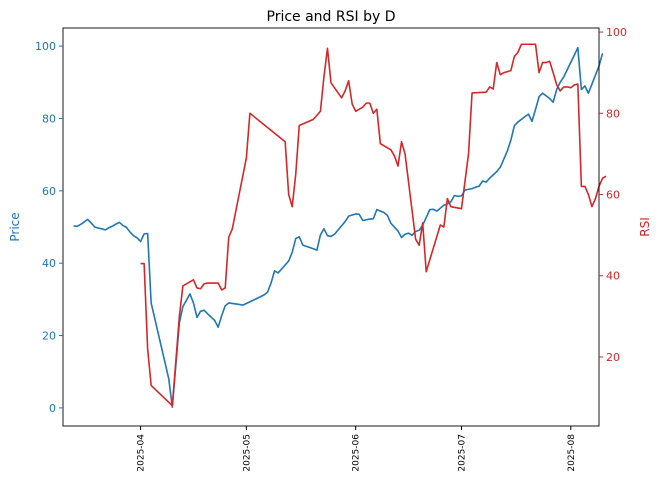  Describe the element at coordinates (49, 263) in the screenshot. I see `y-left-tick-label: 40` at that location.